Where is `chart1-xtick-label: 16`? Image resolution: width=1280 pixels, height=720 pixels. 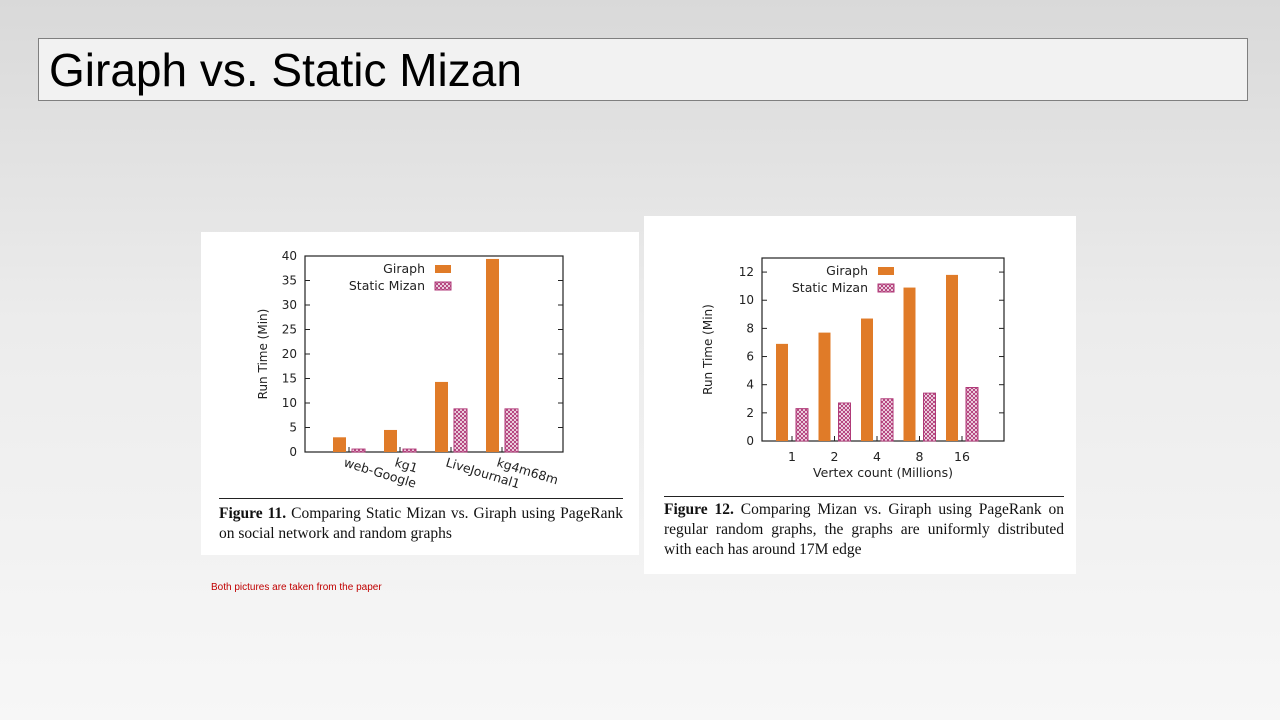 chart1-xtick-label: 16 is located at coordinates (962, 456).